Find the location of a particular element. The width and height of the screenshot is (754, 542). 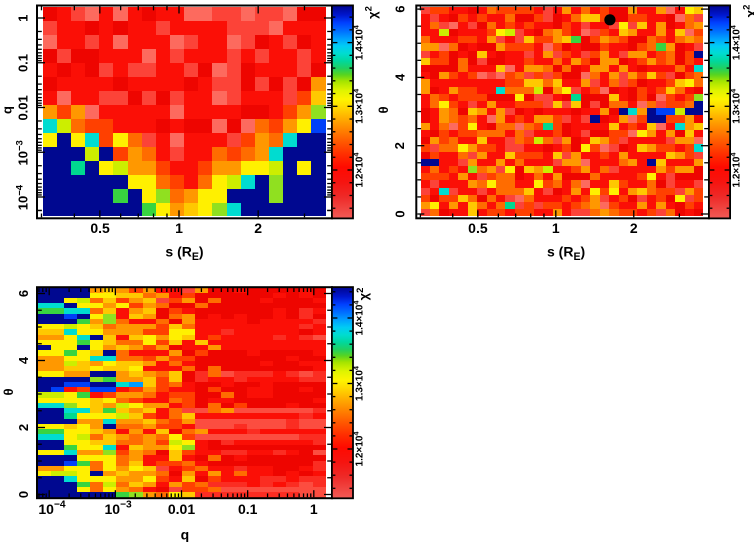

svg-text: χ2 is located at coordinates (748, 11).